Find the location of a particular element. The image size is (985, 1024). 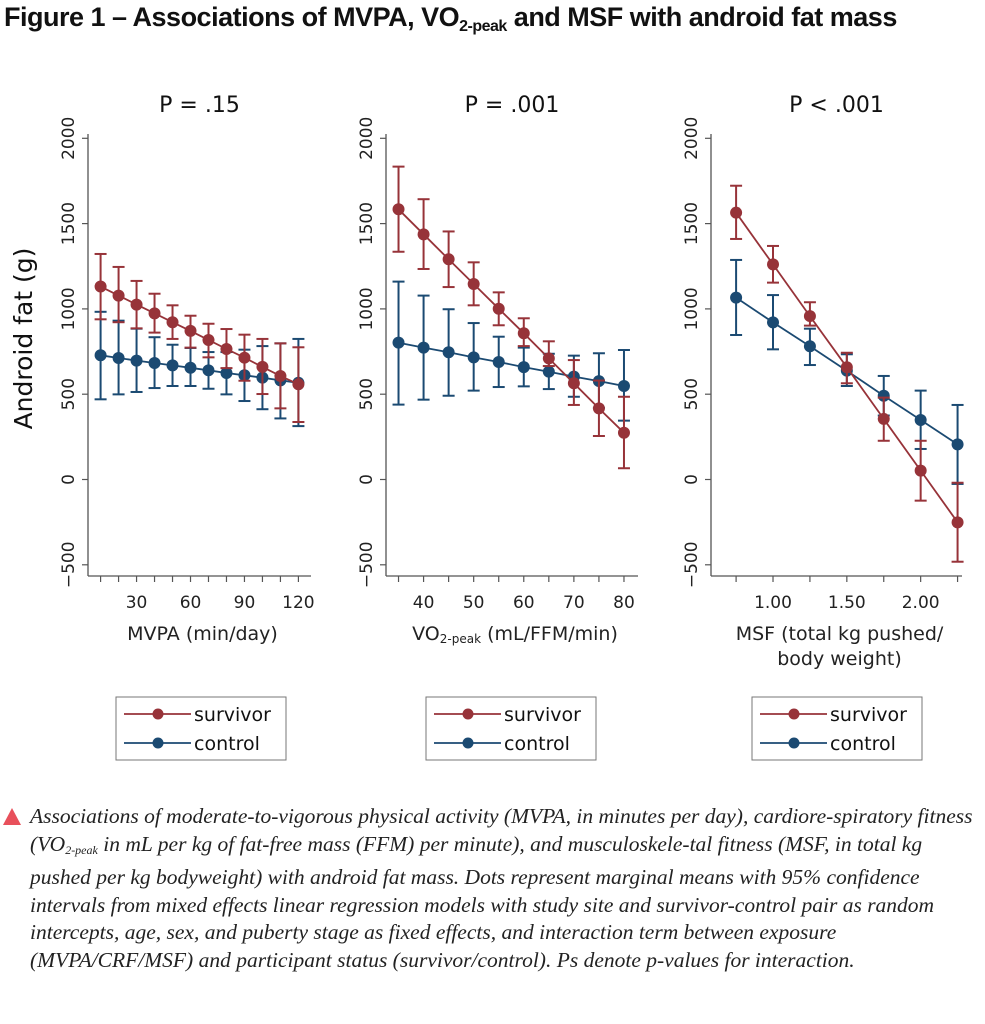

legend-marker-survivor is located at coordinates (794, 714).